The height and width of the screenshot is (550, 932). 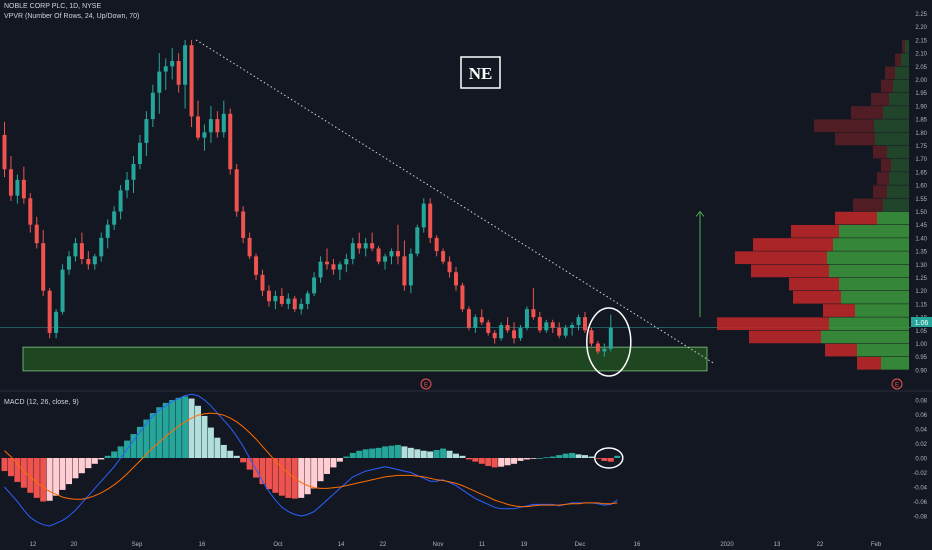 What do you see at coordinates (921, 15) in the screenshot?
I see `price-tick-label: 2.25` at bounding box center [921, 15].